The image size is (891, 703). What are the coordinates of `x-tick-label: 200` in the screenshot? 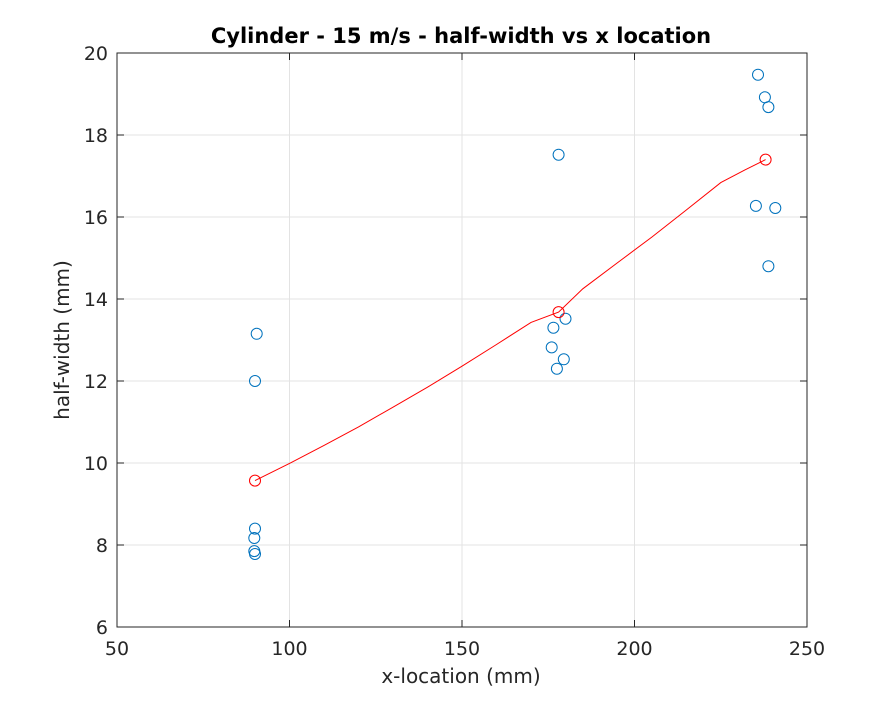 It's located at (634, 649).